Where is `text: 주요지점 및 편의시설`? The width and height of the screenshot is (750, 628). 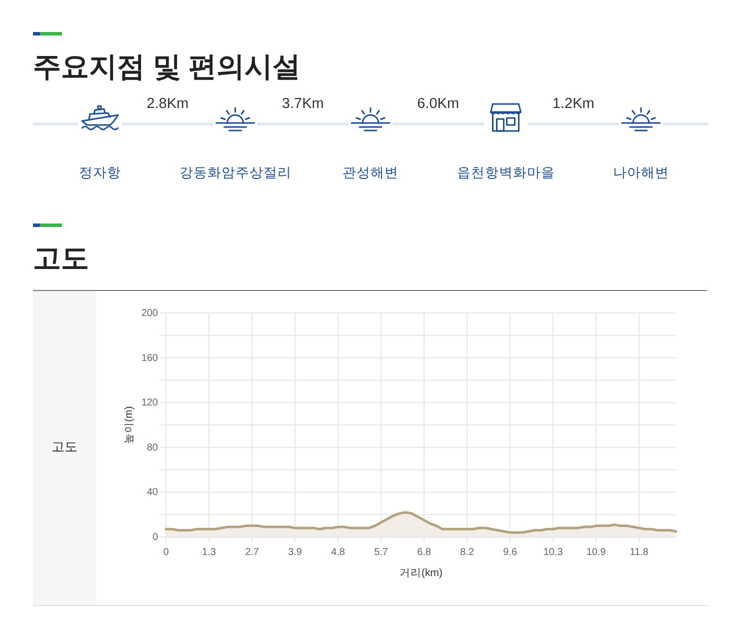
text: 주요지점 및 편의시설 is located at coordinates (167, 66).